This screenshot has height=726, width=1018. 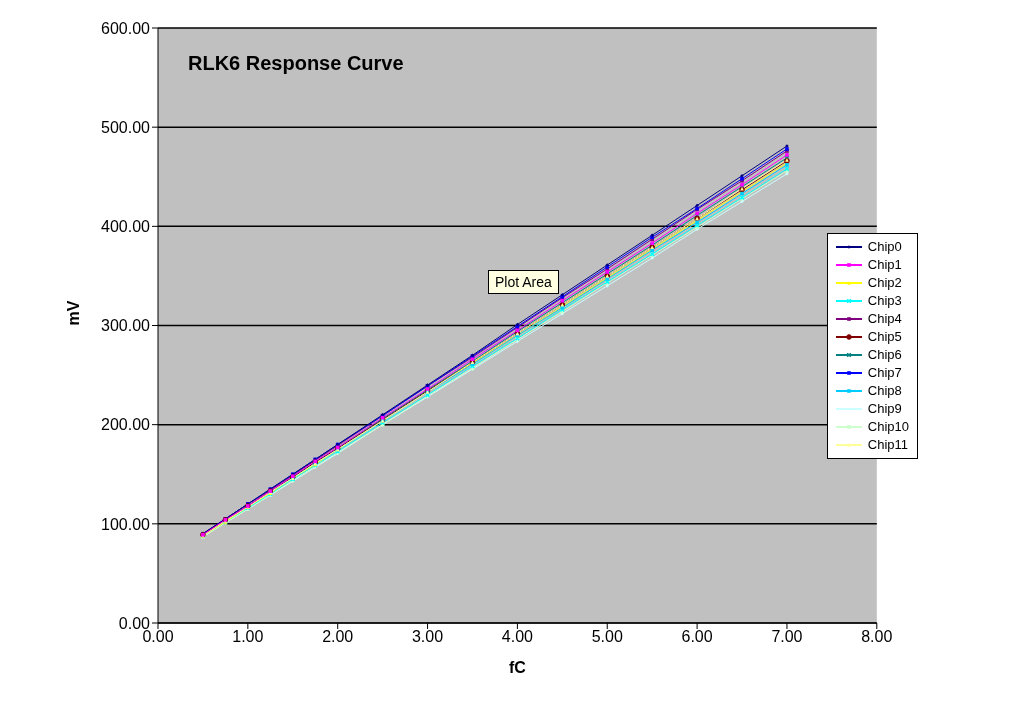 I want to click on x-tick-label: 5.00, so click(x=607, y=637).